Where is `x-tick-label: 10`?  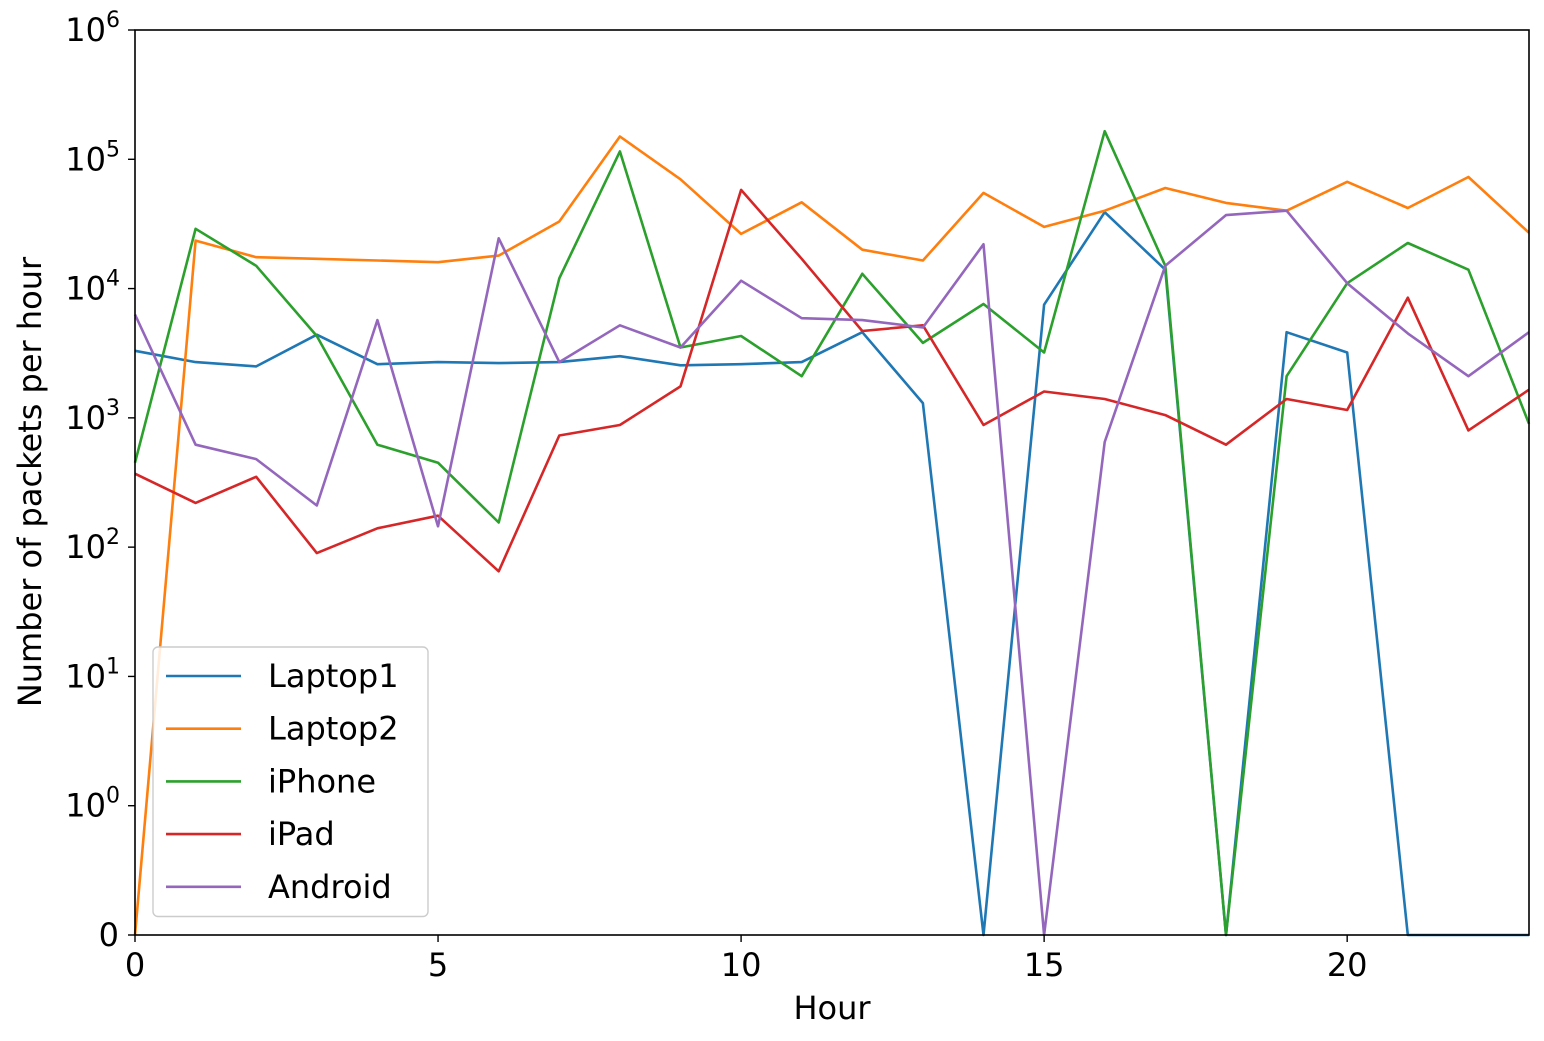 x-tick-label: 10 is located at coordinates (741, 965).